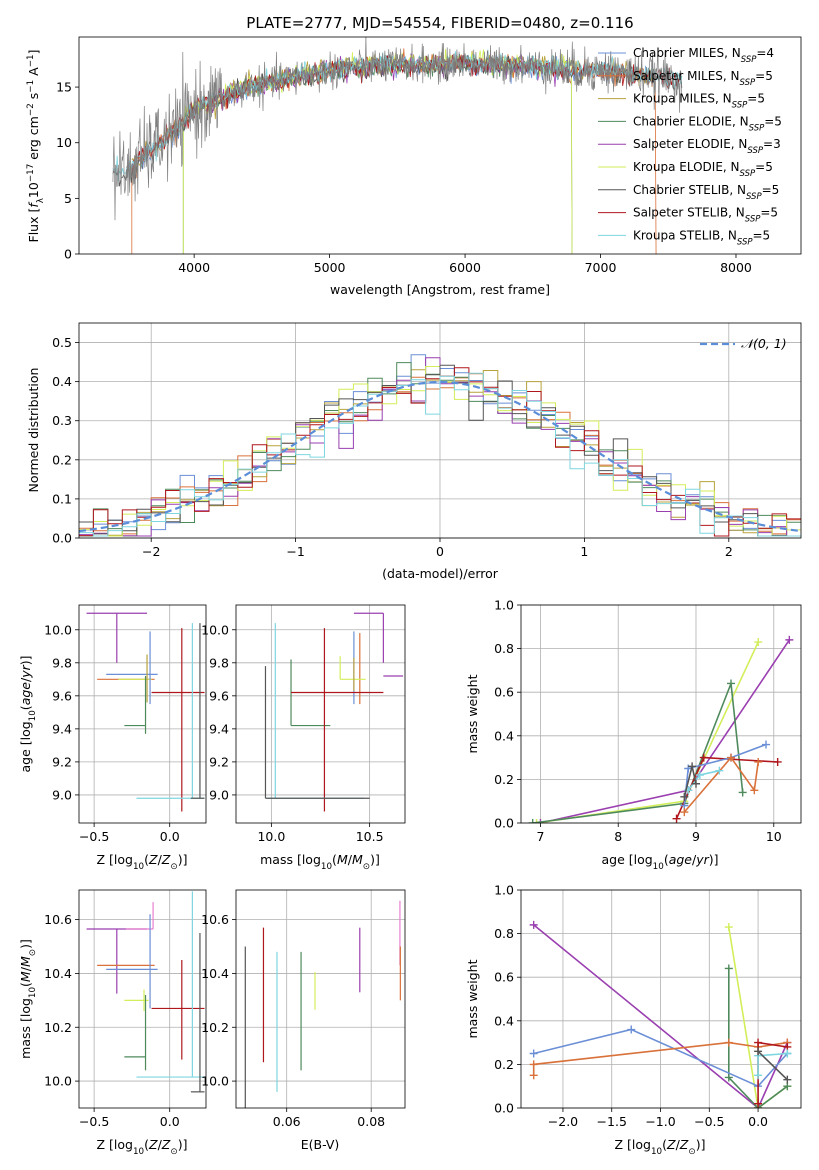  I want to click on weight_vs_Z-xtick-label: 0.0, so click(758, 1121).